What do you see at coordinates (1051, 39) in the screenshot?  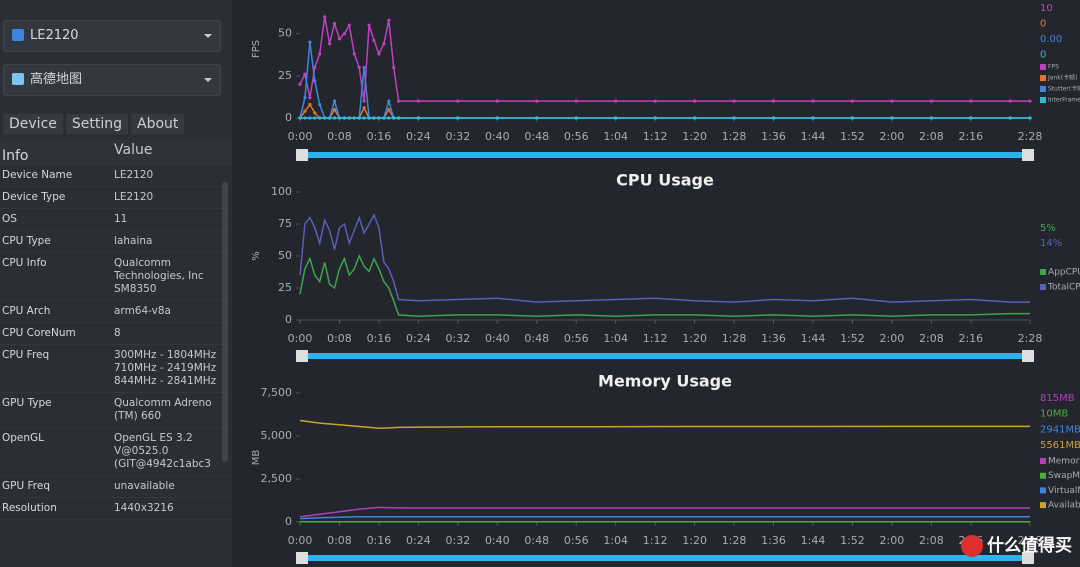 I see `legend-value: 0.00` at bounding box center [1051, 39].